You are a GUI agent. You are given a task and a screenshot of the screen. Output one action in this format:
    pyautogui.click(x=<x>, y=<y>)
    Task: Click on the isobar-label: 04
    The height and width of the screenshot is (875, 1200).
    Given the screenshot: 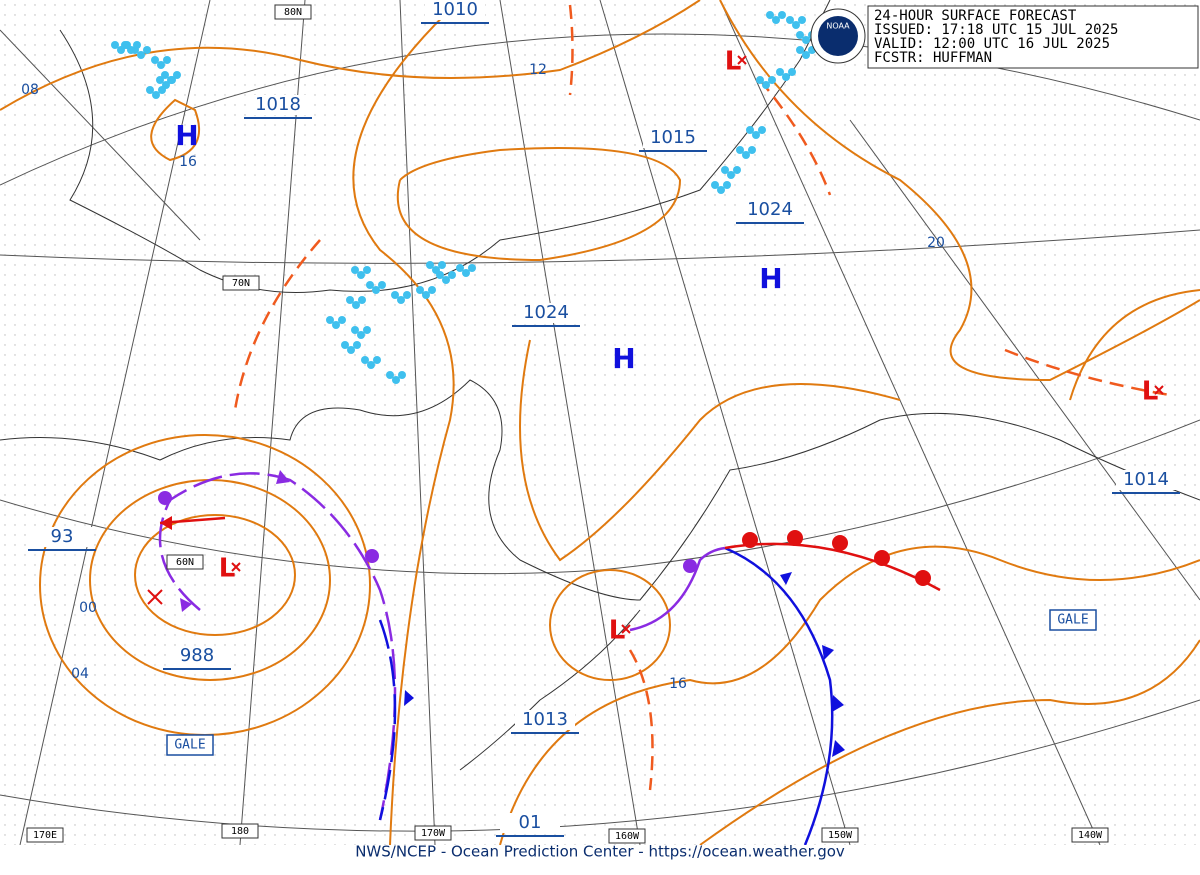 What is the action you would take?
    pyautogui.click(x=80, y=674)
    